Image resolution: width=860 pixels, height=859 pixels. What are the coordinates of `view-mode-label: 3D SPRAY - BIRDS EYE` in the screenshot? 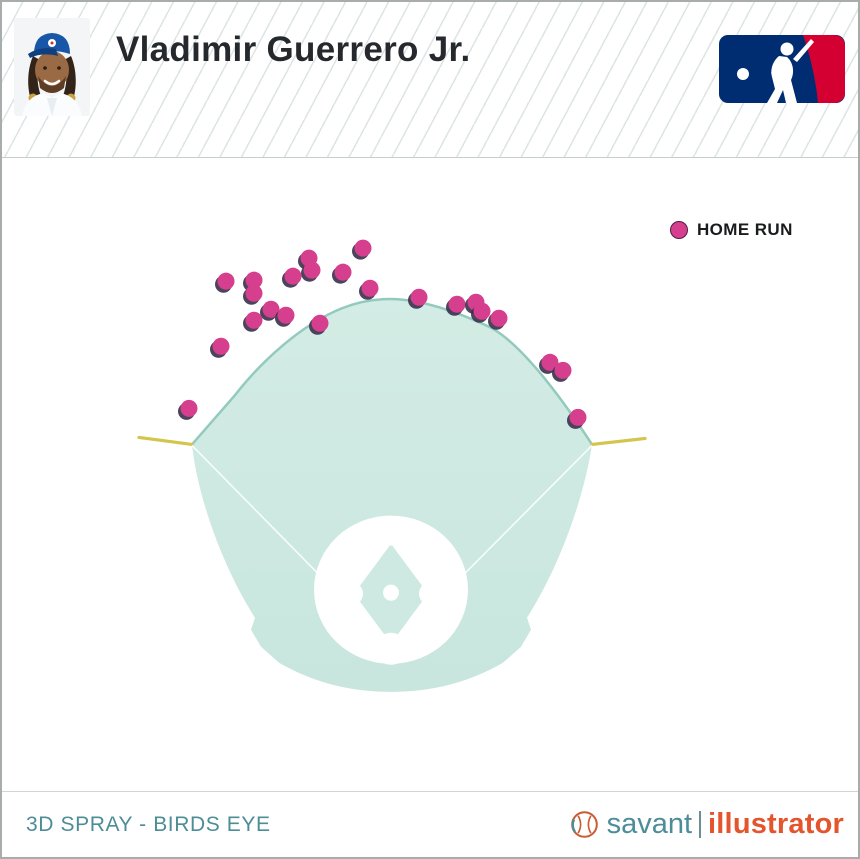 It's located at (148, 824).